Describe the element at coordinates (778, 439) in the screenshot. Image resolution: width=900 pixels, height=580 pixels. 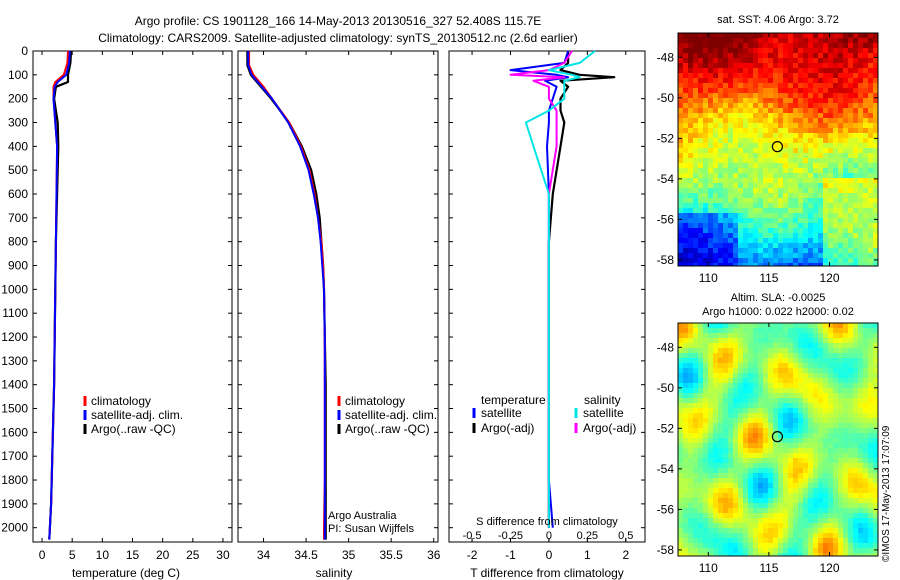
I see `map-frame` at that location.